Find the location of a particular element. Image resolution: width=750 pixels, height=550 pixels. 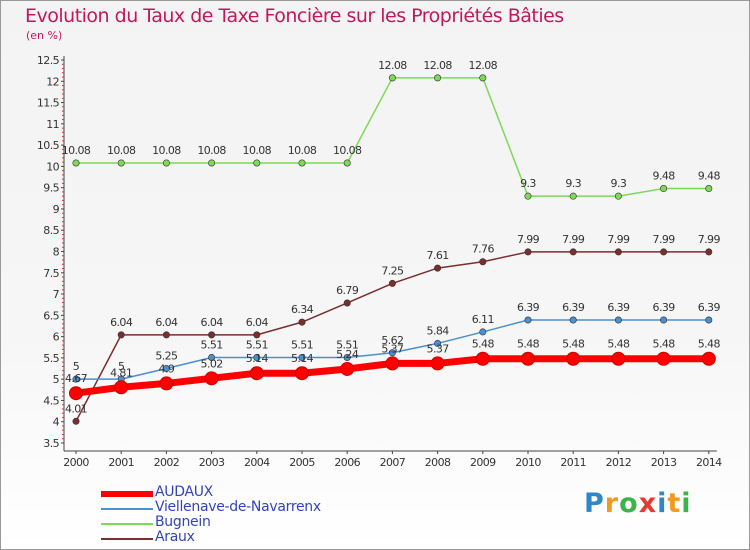

legend-item: Viellenave-de-Navarrenx is located at coordinates (251, 507).